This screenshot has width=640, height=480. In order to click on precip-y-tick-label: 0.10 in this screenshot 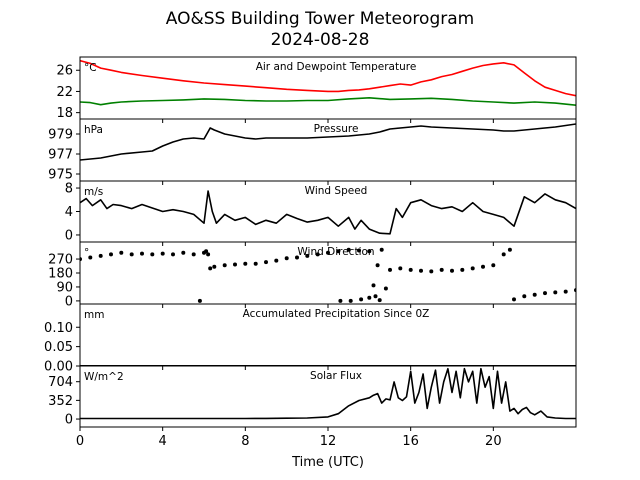, I will do `click(58, 328)`.